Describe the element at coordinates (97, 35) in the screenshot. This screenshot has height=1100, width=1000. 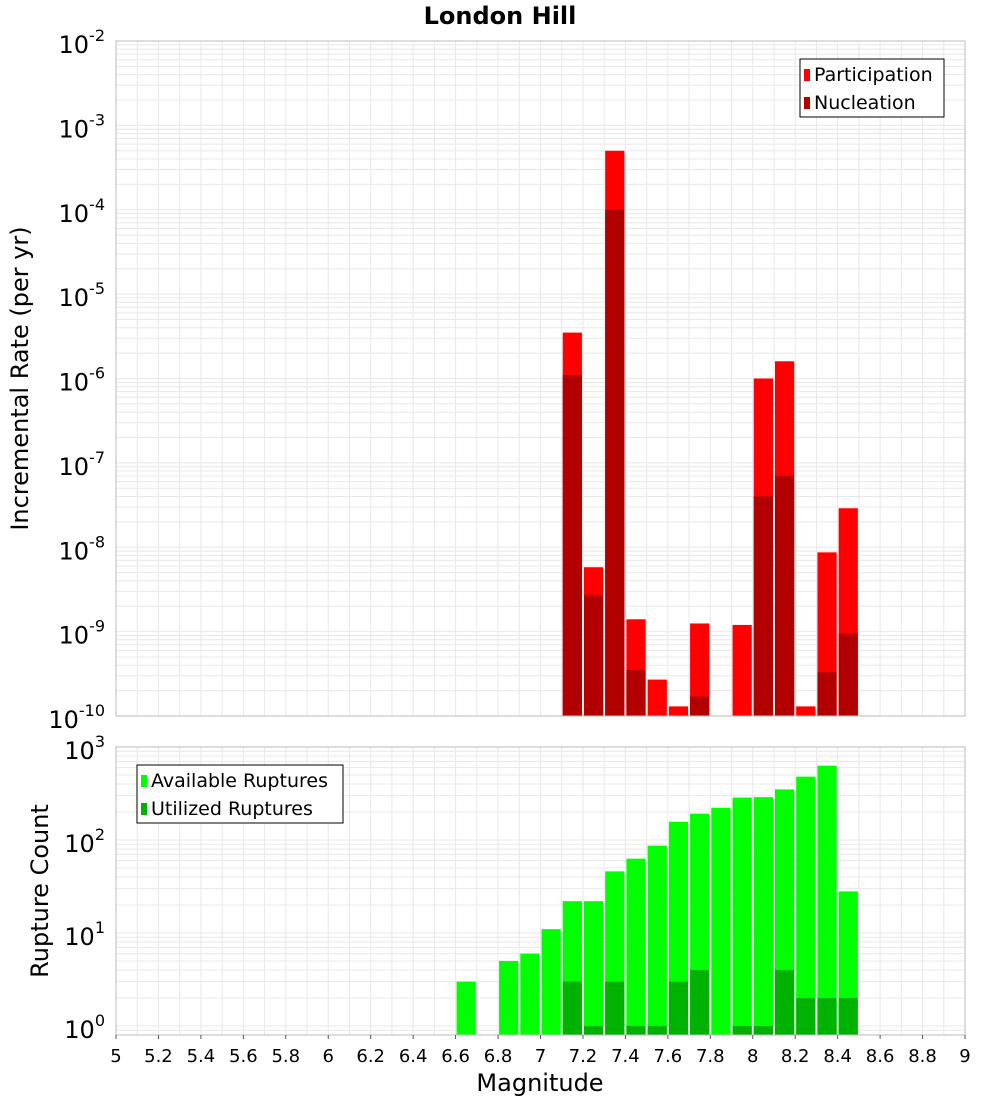
I see `y-tick-exponent: -2` at that location.